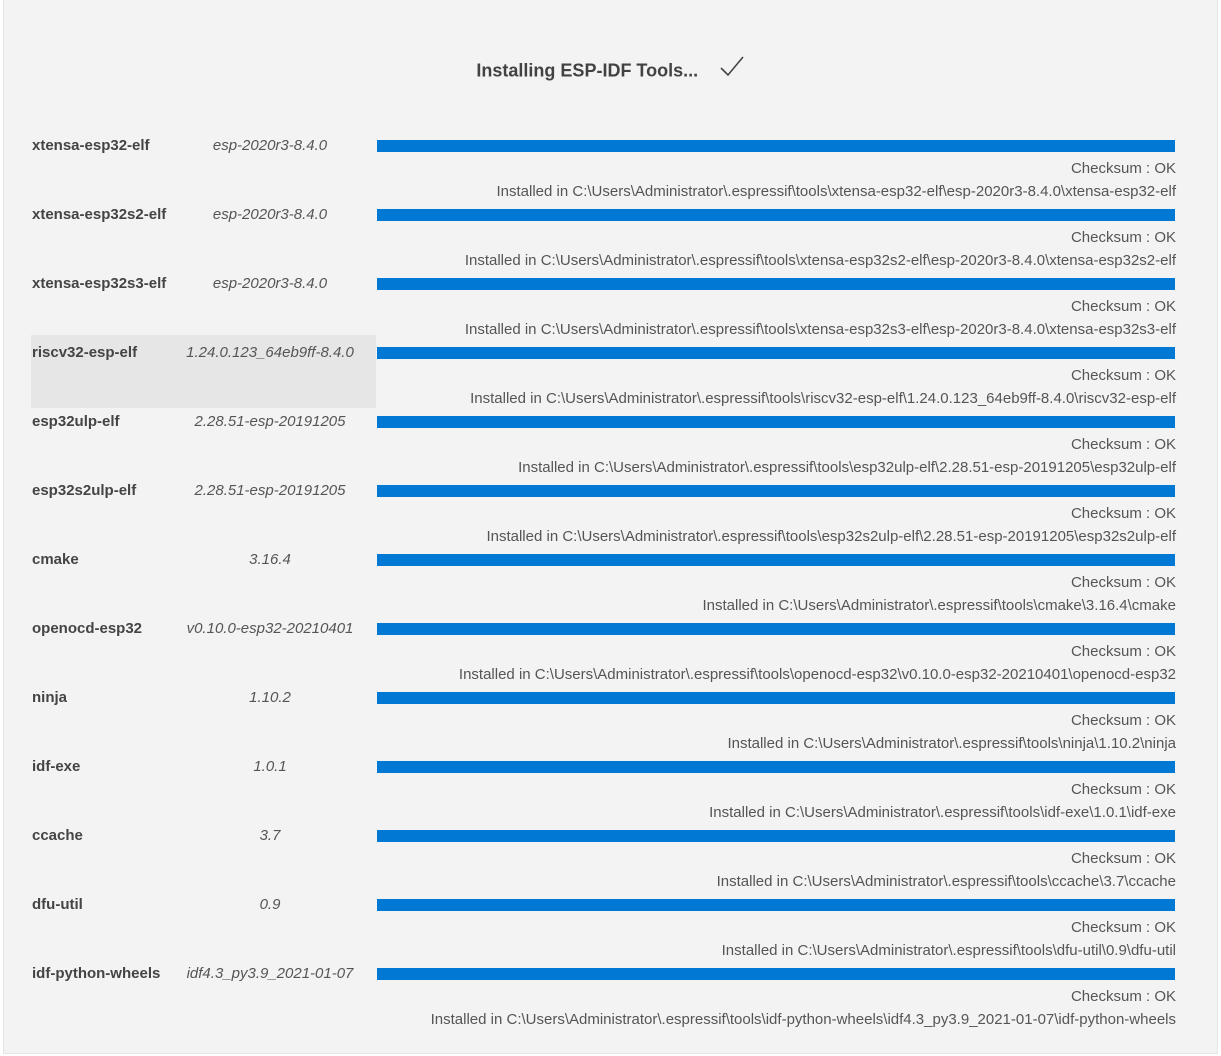 This screenshot has height=1056, width=1221. I want to click on tool-version: 3.7, so click(270, 835).